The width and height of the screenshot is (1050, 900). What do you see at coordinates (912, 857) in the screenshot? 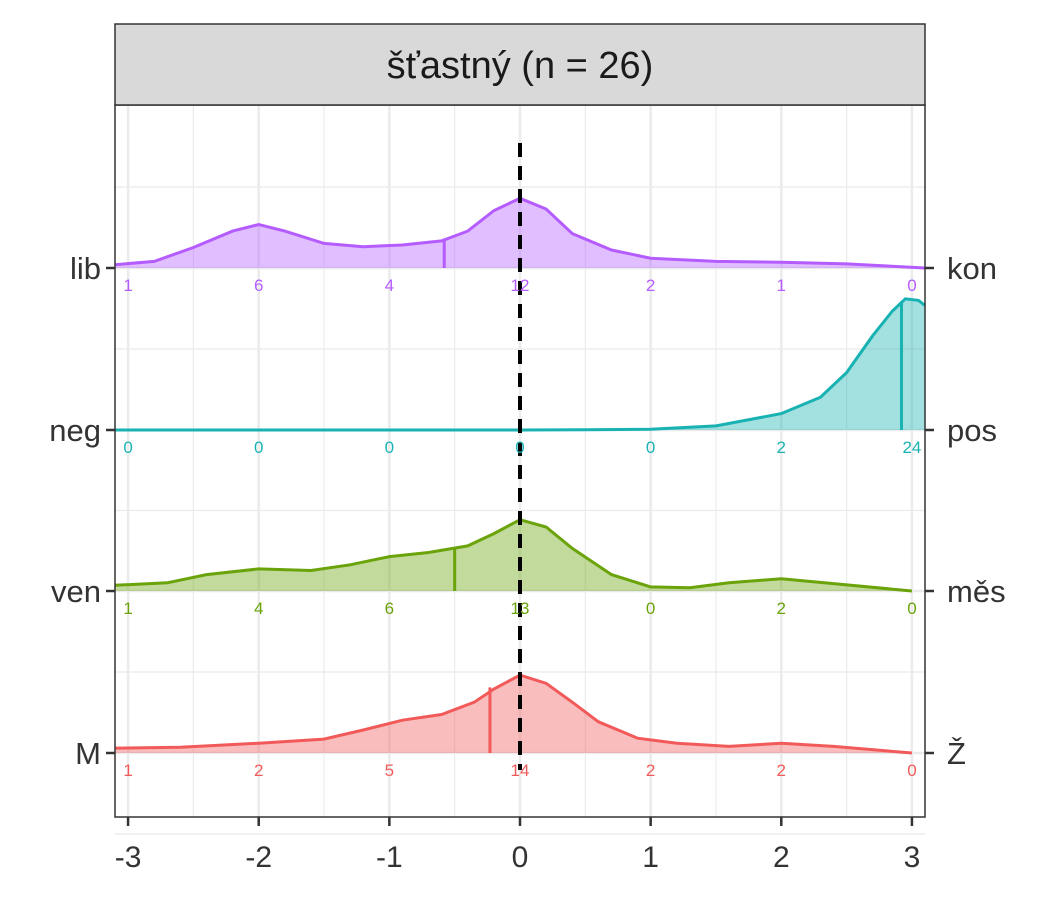
I see `x-tick-label: 3` at bounding box center [912, 857].